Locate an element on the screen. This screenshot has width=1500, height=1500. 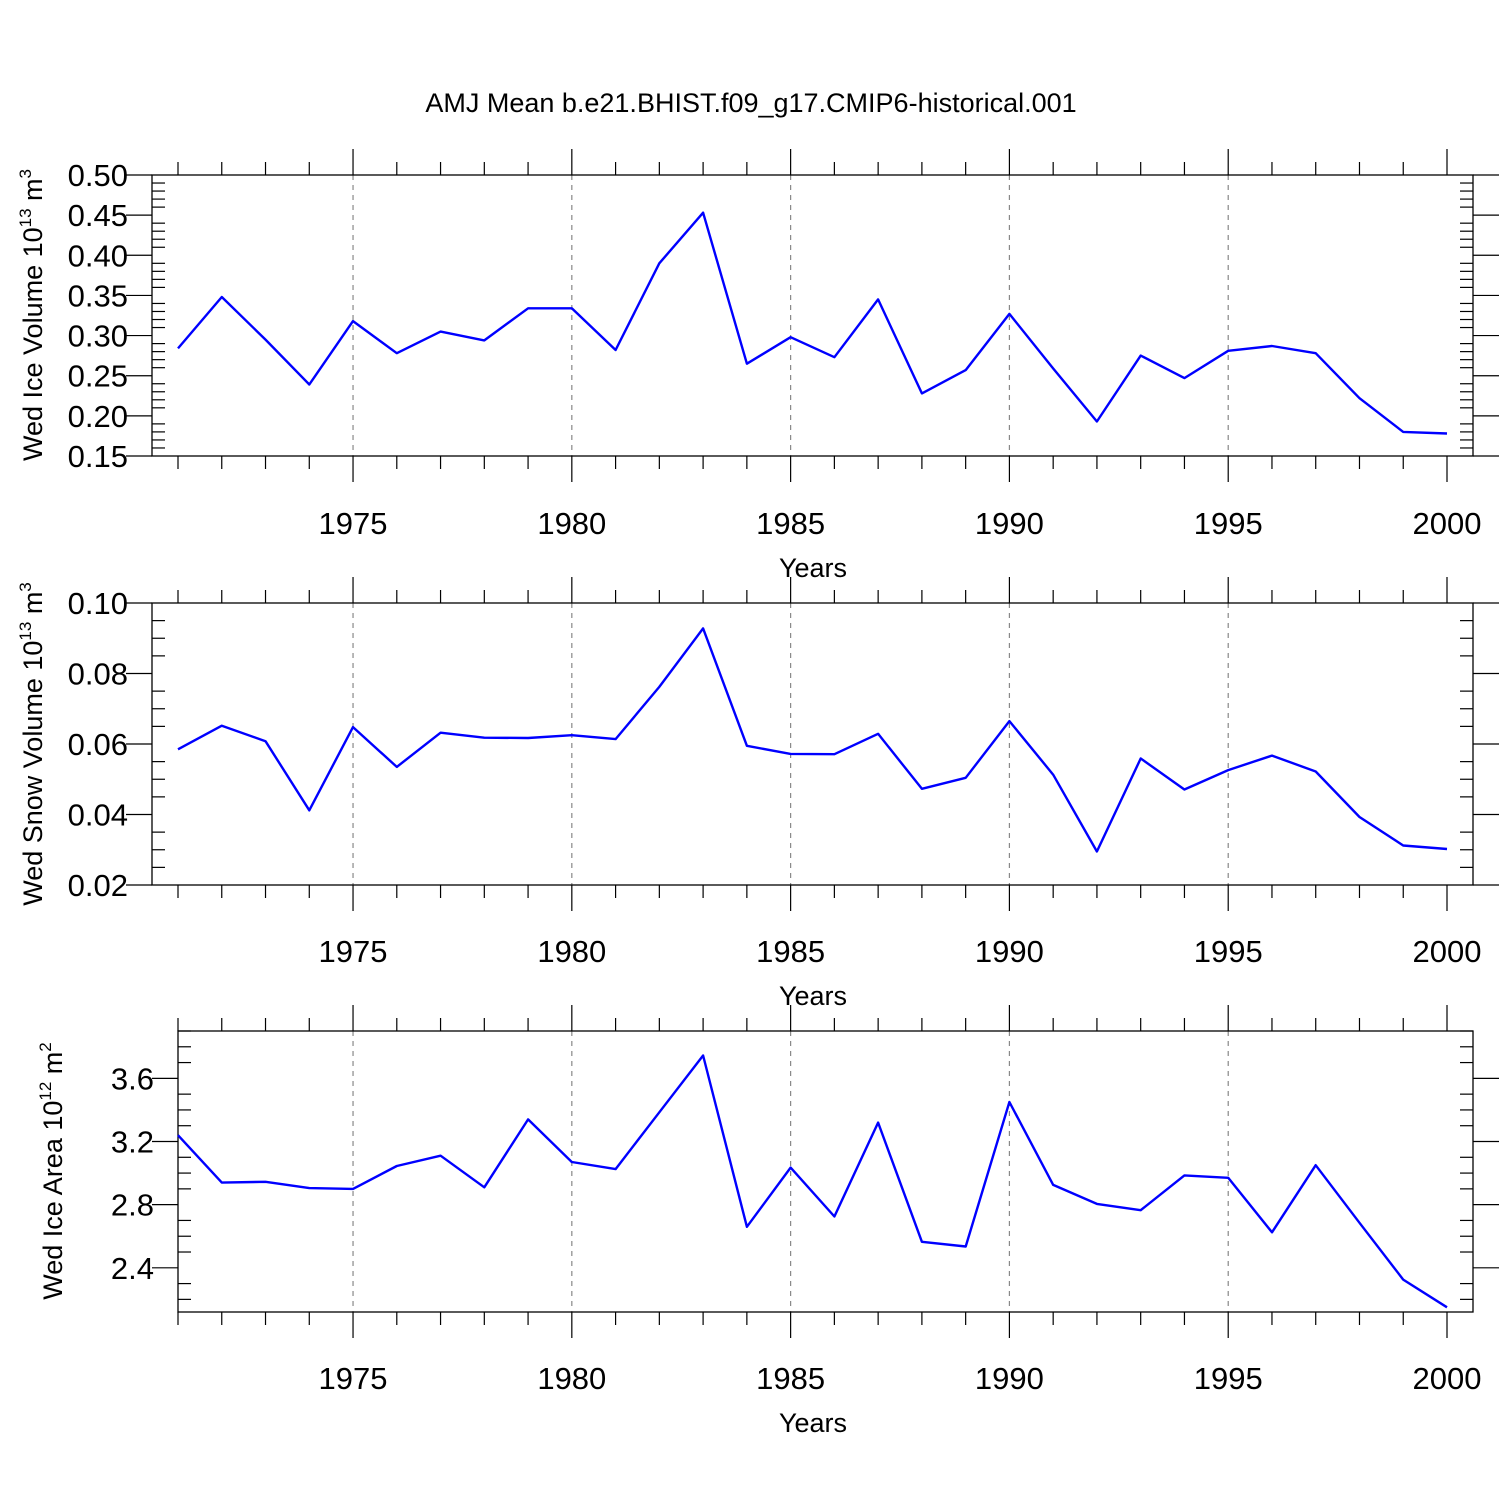
ice-volume-y-axis-title: Wed Ice Volume 1013 m3 is located at coordinates (32, 315).